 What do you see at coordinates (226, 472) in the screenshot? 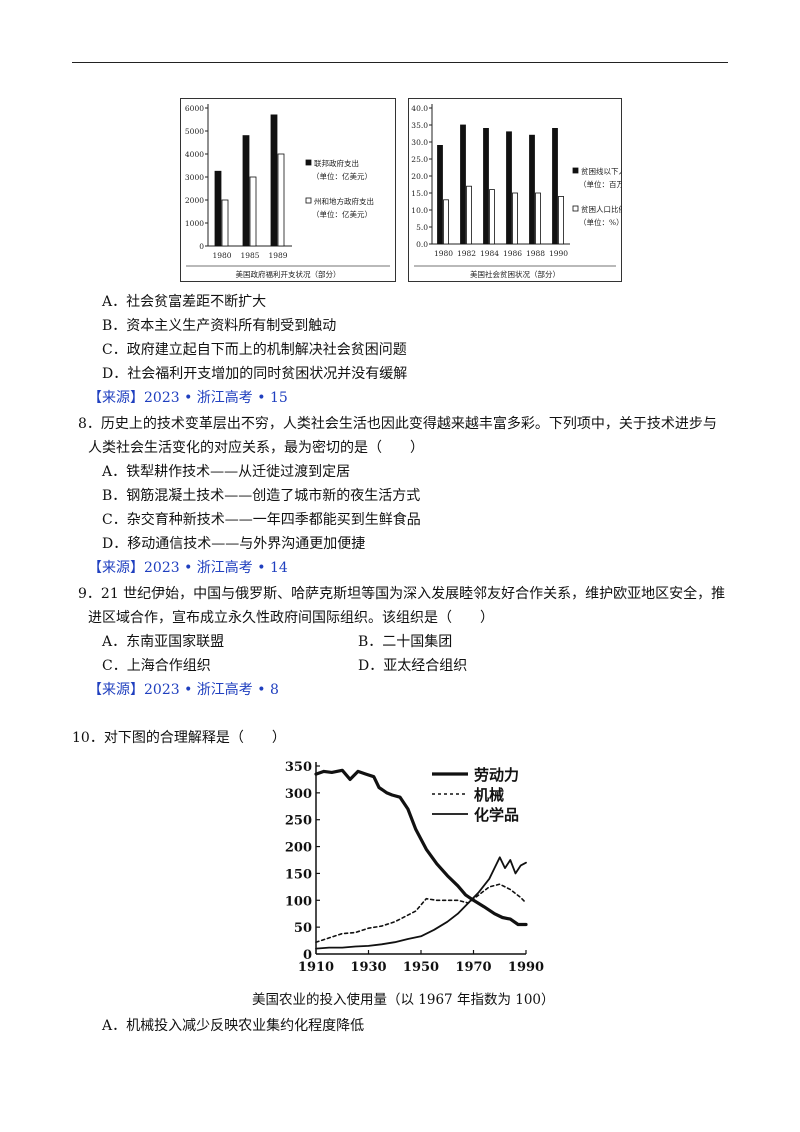
I see `q8-option-a: A．铁犁耕作技术——从迁徙过渡到定居` at bounding box center [226, 472].